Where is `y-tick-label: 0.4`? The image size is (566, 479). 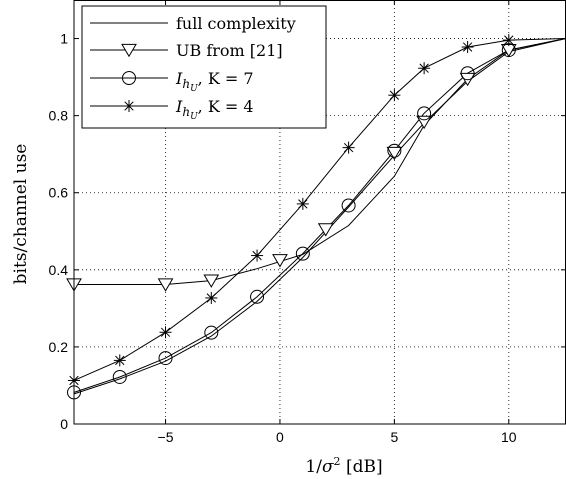
y-tick-label: 0.4 is located at coordinates (59, 270).